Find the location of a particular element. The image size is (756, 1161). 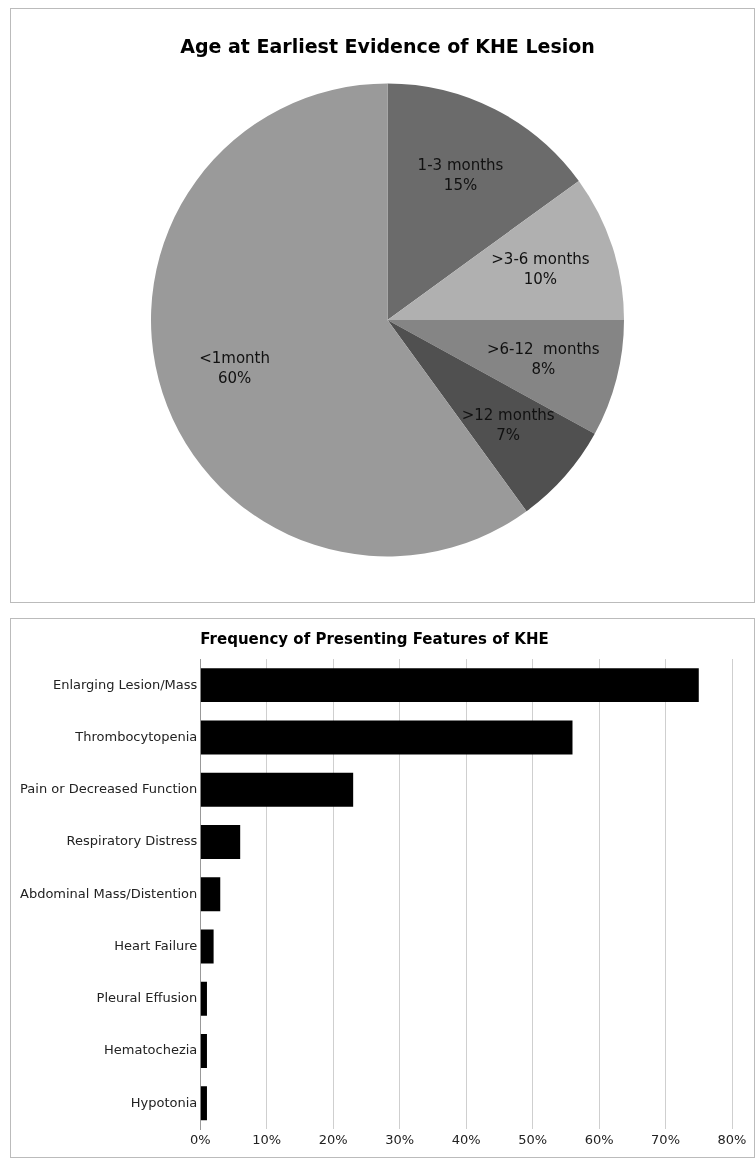

data-label: 60% is located at coordinates (234, 378).